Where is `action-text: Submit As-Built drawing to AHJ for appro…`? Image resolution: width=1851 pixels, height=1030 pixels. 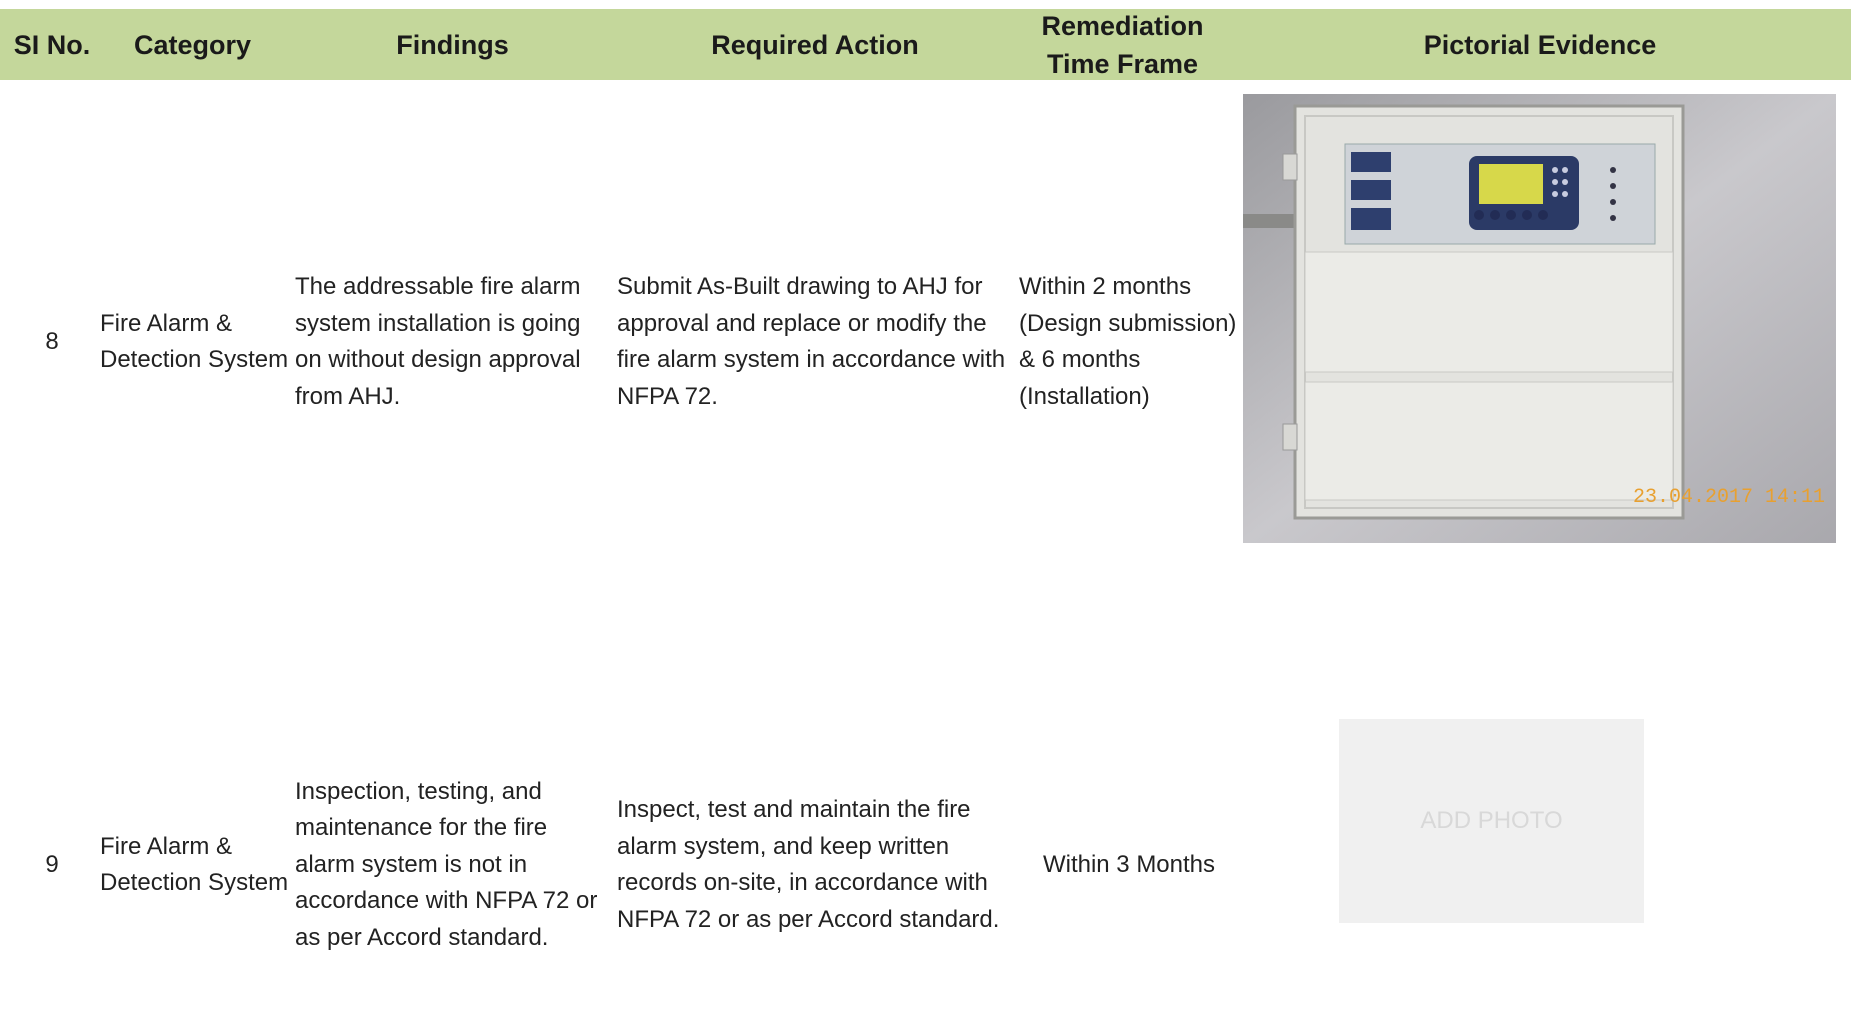 action-text: Submit As-Built drawing to AHJ for appro… is located at coordinates (811, 341).